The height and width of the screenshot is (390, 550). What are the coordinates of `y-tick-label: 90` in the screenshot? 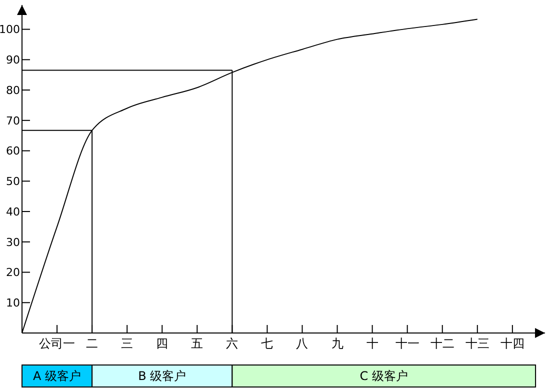 It's located at (13, 60).